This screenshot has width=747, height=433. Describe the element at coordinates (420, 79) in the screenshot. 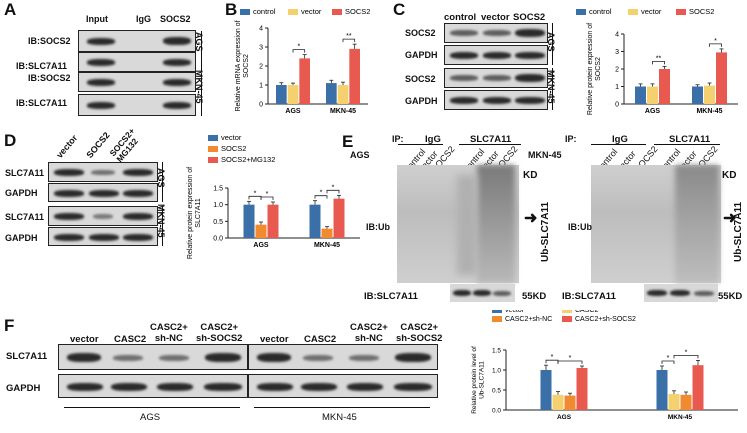

I see `row-c-socs2-mkn: SOCS2` at that location.